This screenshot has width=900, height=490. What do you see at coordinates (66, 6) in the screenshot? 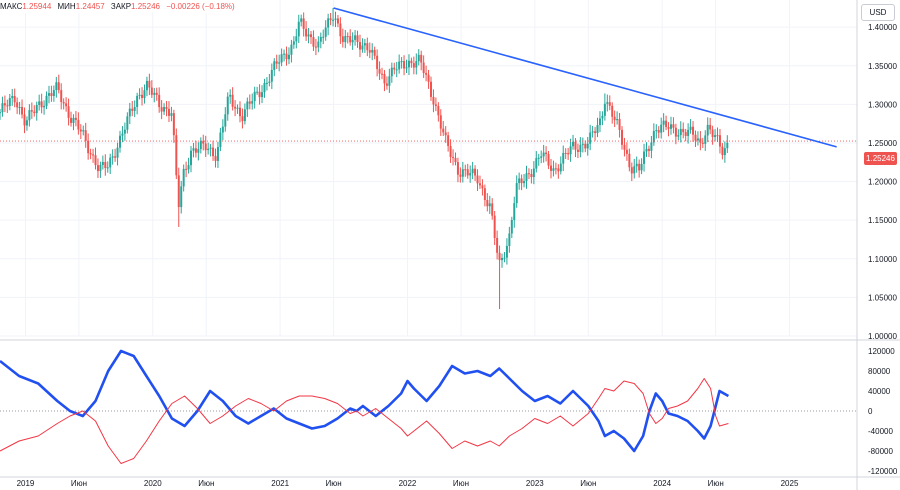
I see `min-label: МИН` at bounding box center [66, 6].